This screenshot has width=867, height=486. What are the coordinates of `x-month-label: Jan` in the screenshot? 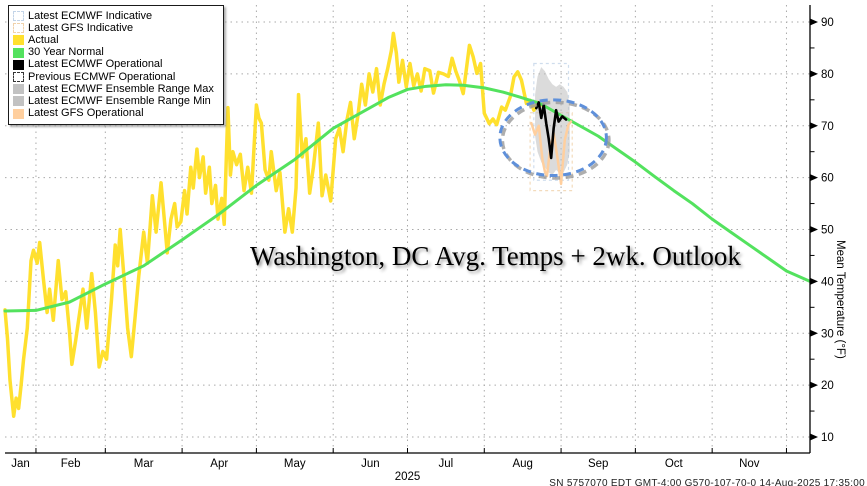 It's located at (20, 464).